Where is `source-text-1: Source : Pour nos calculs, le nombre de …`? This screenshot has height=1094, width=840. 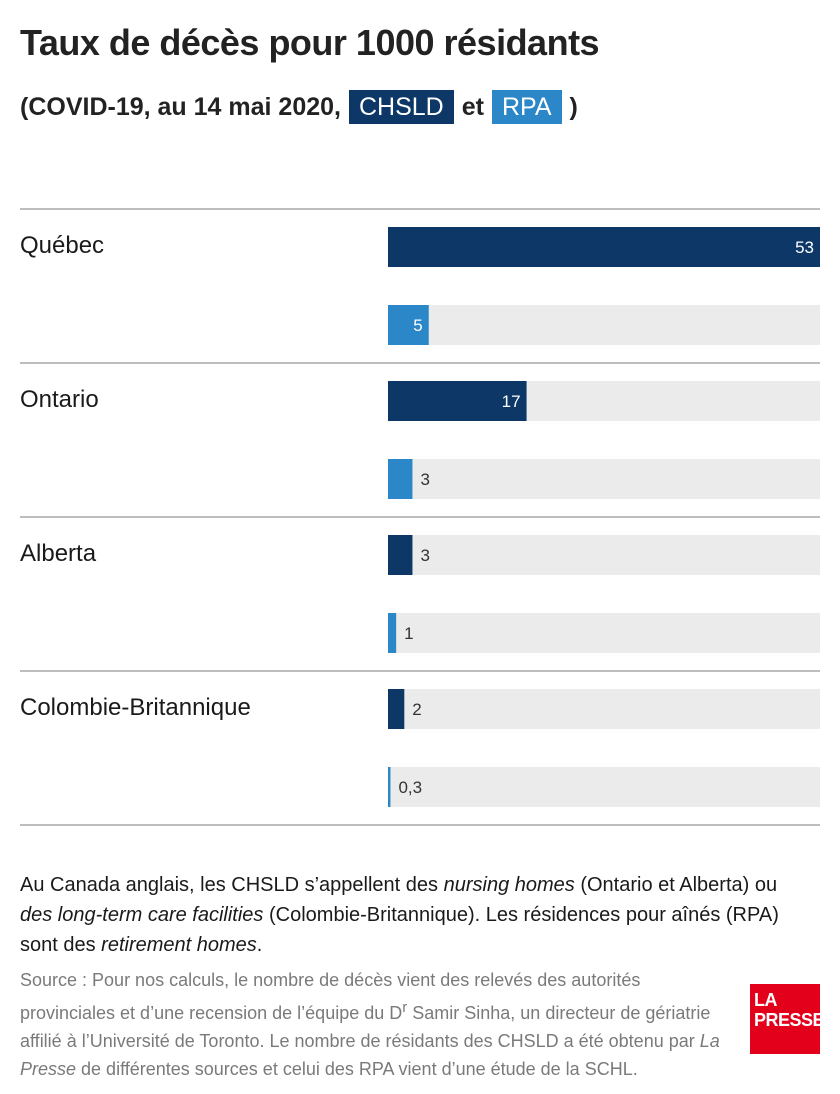 source-text-1: Source : Pour nos calculs, le nombre de … is located at coordinates (330, 996).